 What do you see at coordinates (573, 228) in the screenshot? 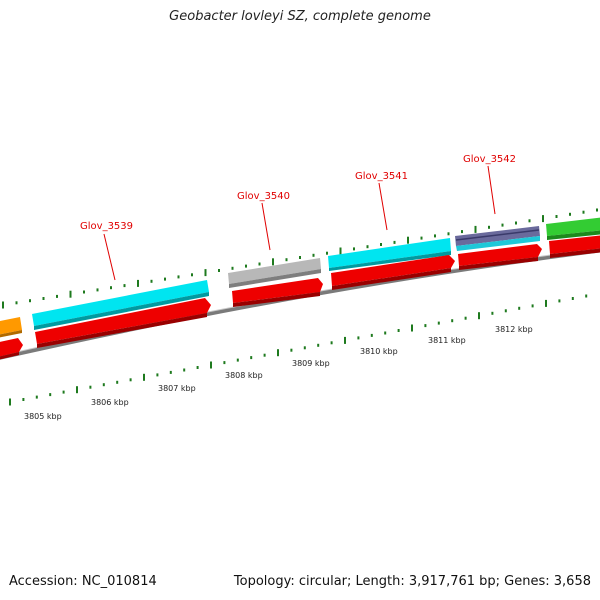
I see `green-feature` at bounding box center [573, 228].